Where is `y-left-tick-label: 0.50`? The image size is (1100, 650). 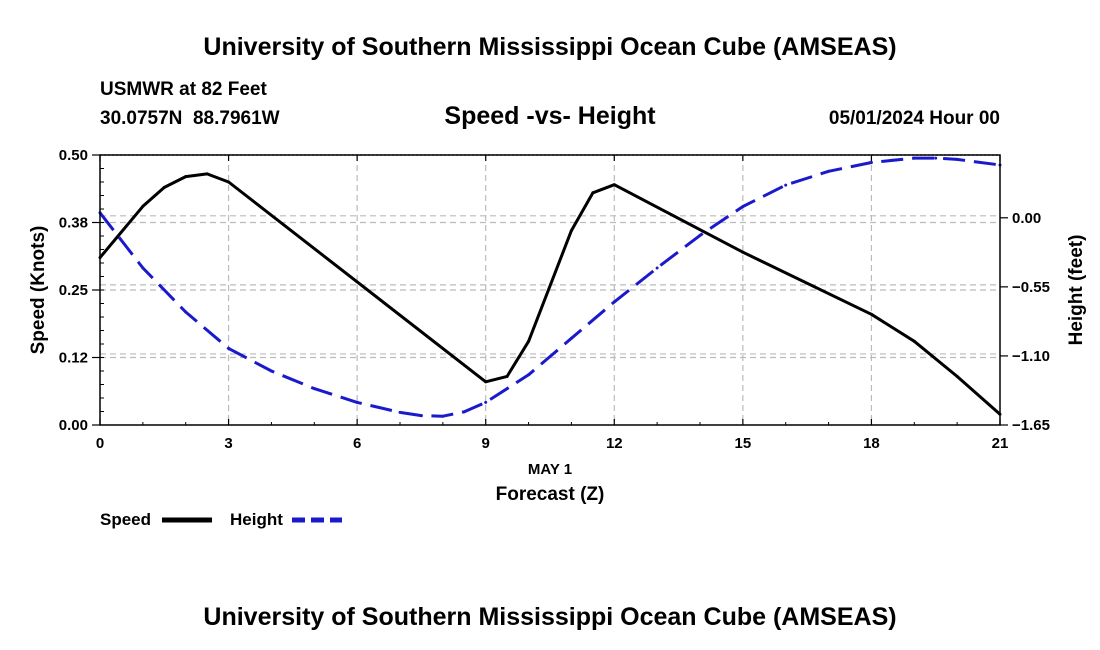
y-left-tick-label: 0.50 is located at coordinates (73, 155).